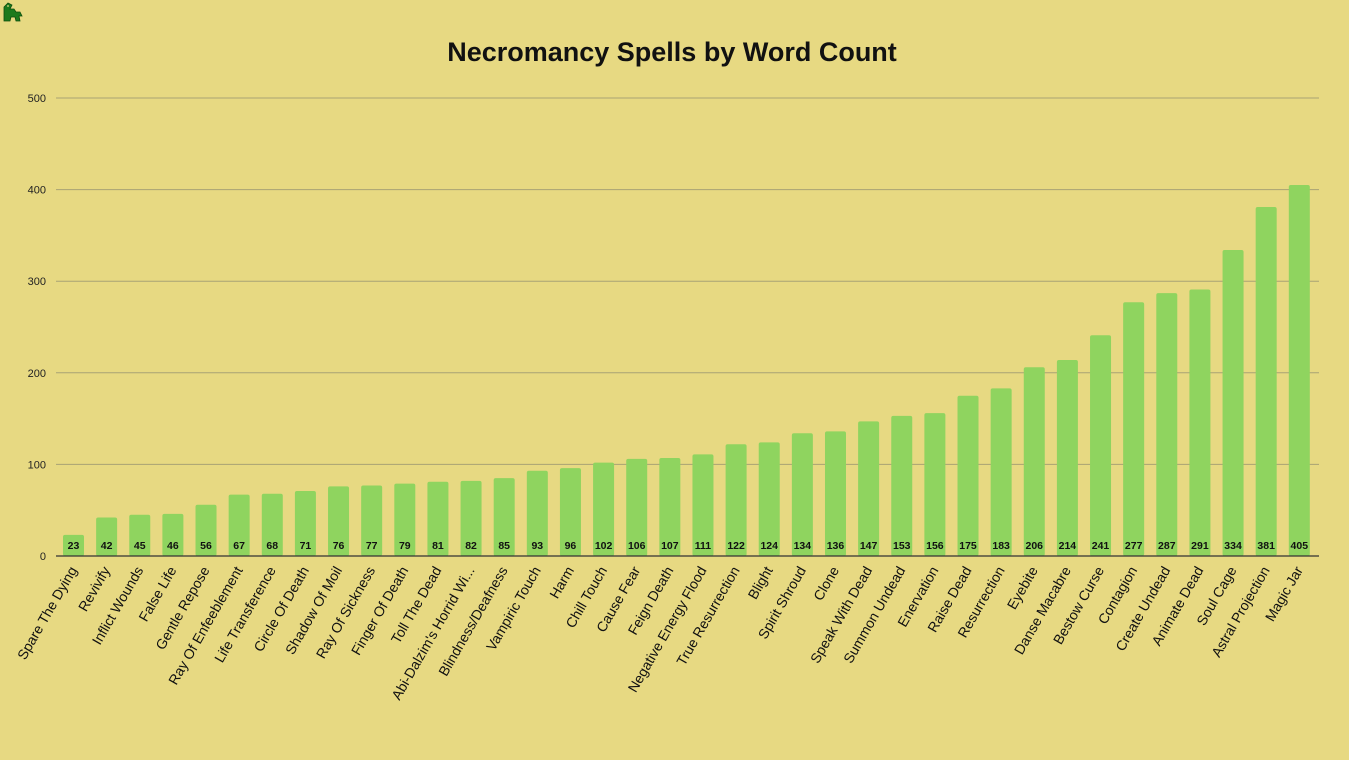  What do you see at coordinates (272, 546) in the screenshot?
I see `data-label: 68` at bounding box center [272, 546].